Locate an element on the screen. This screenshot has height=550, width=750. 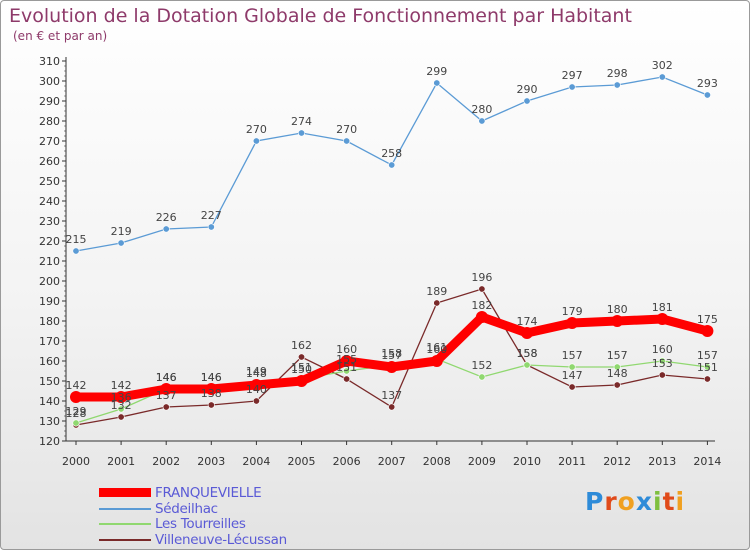
data-label: 161 is located at coordinates (436, 347).